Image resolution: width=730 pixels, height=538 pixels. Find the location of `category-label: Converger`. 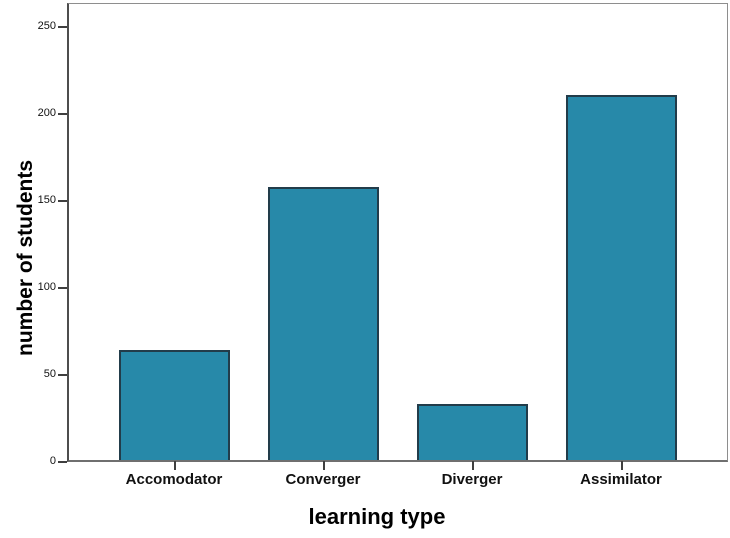

category-label: Converger is located at coordinates (323, 479).